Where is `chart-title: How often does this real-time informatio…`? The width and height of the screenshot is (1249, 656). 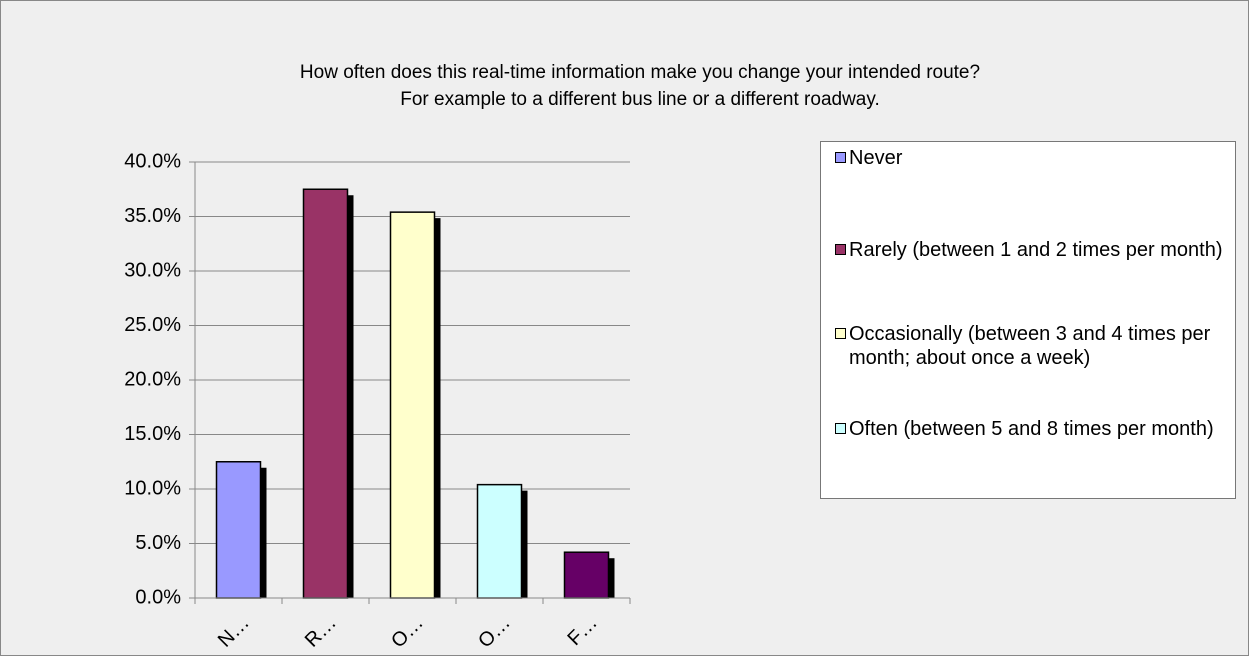
chart-title: How often does this real-time informatio… is located at coordinates (640, 72).